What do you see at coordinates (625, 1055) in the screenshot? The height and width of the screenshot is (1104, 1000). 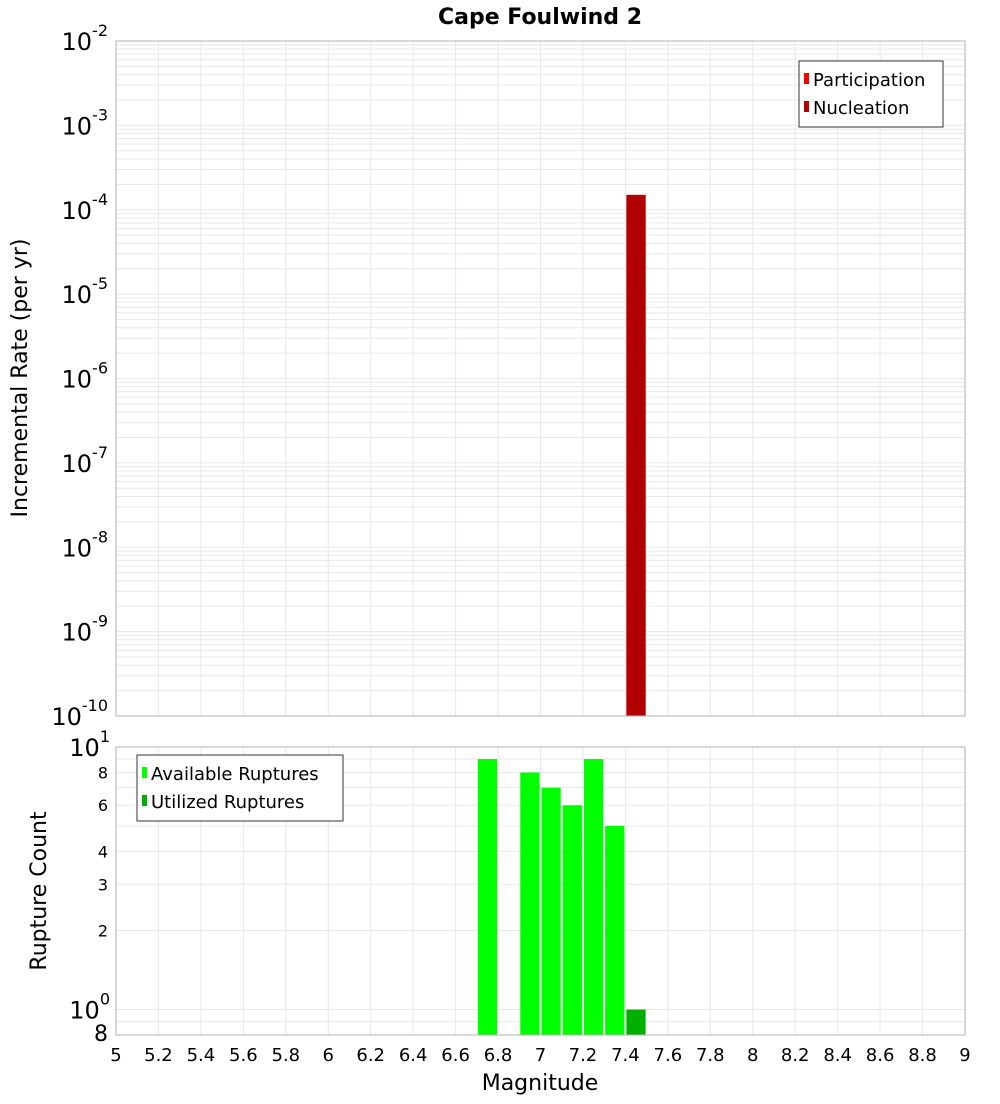 I see `x-tick-label: 7.4` at bounding box center [625, 1055].